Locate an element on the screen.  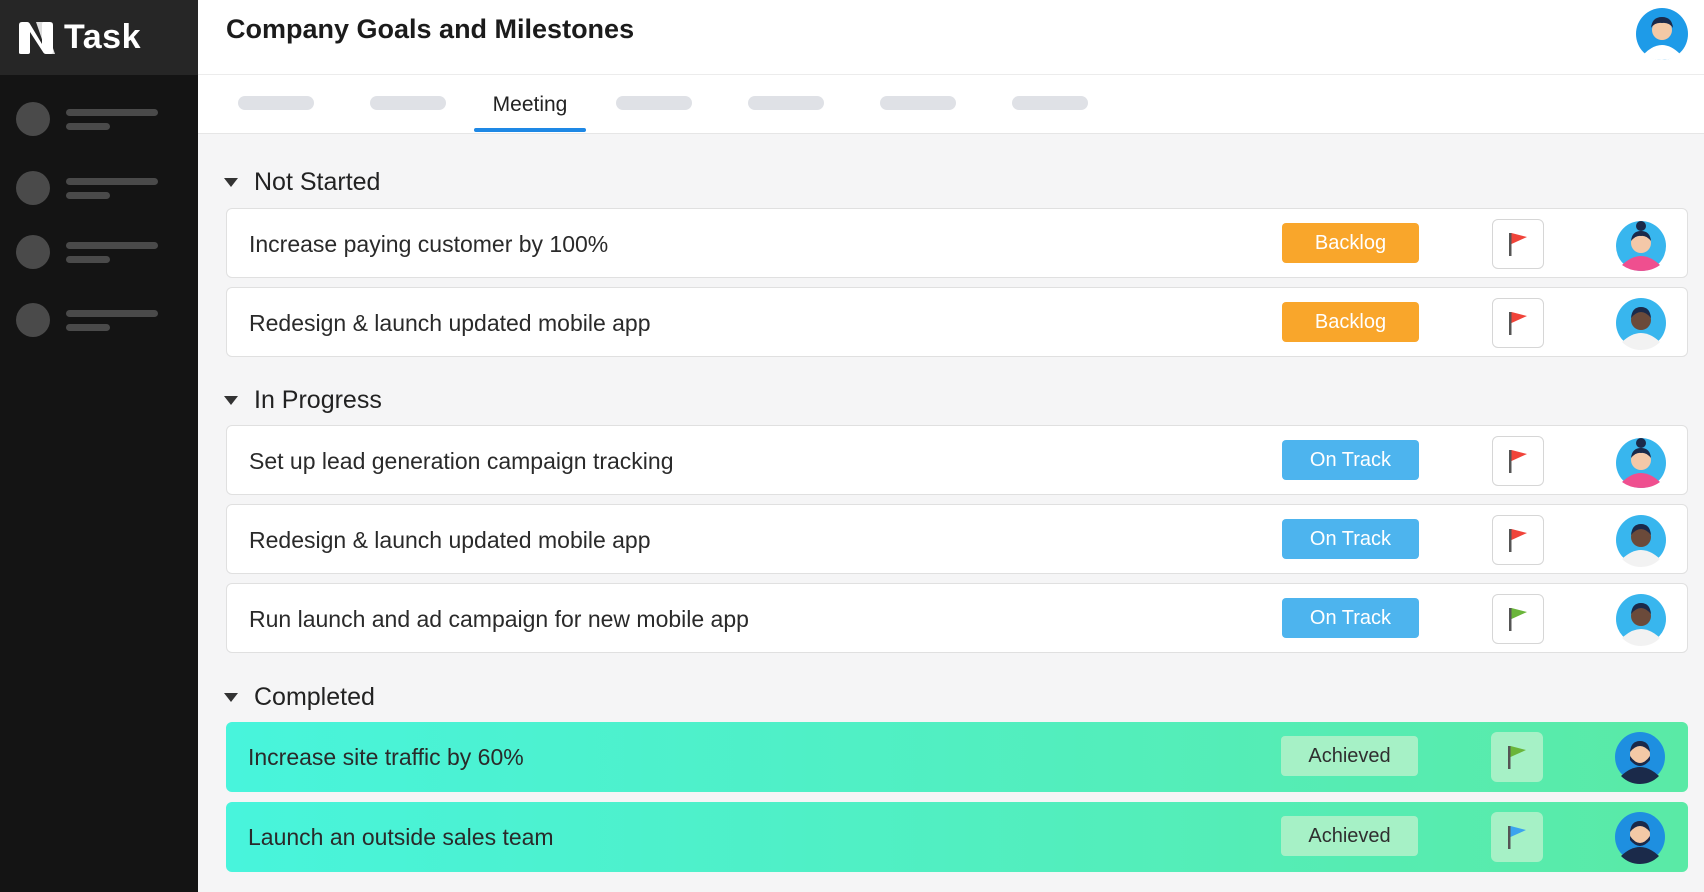
section-header-completed: Completed is located at coordinates (299, 697).